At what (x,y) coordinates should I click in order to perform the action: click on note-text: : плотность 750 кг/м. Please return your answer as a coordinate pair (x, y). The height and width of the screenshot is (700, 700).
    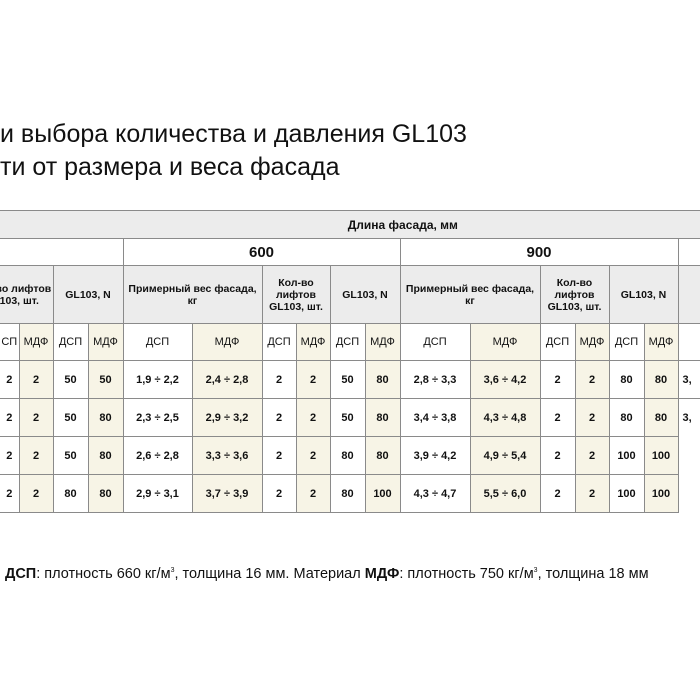
    Looking at the image, I should click on (466, 574).